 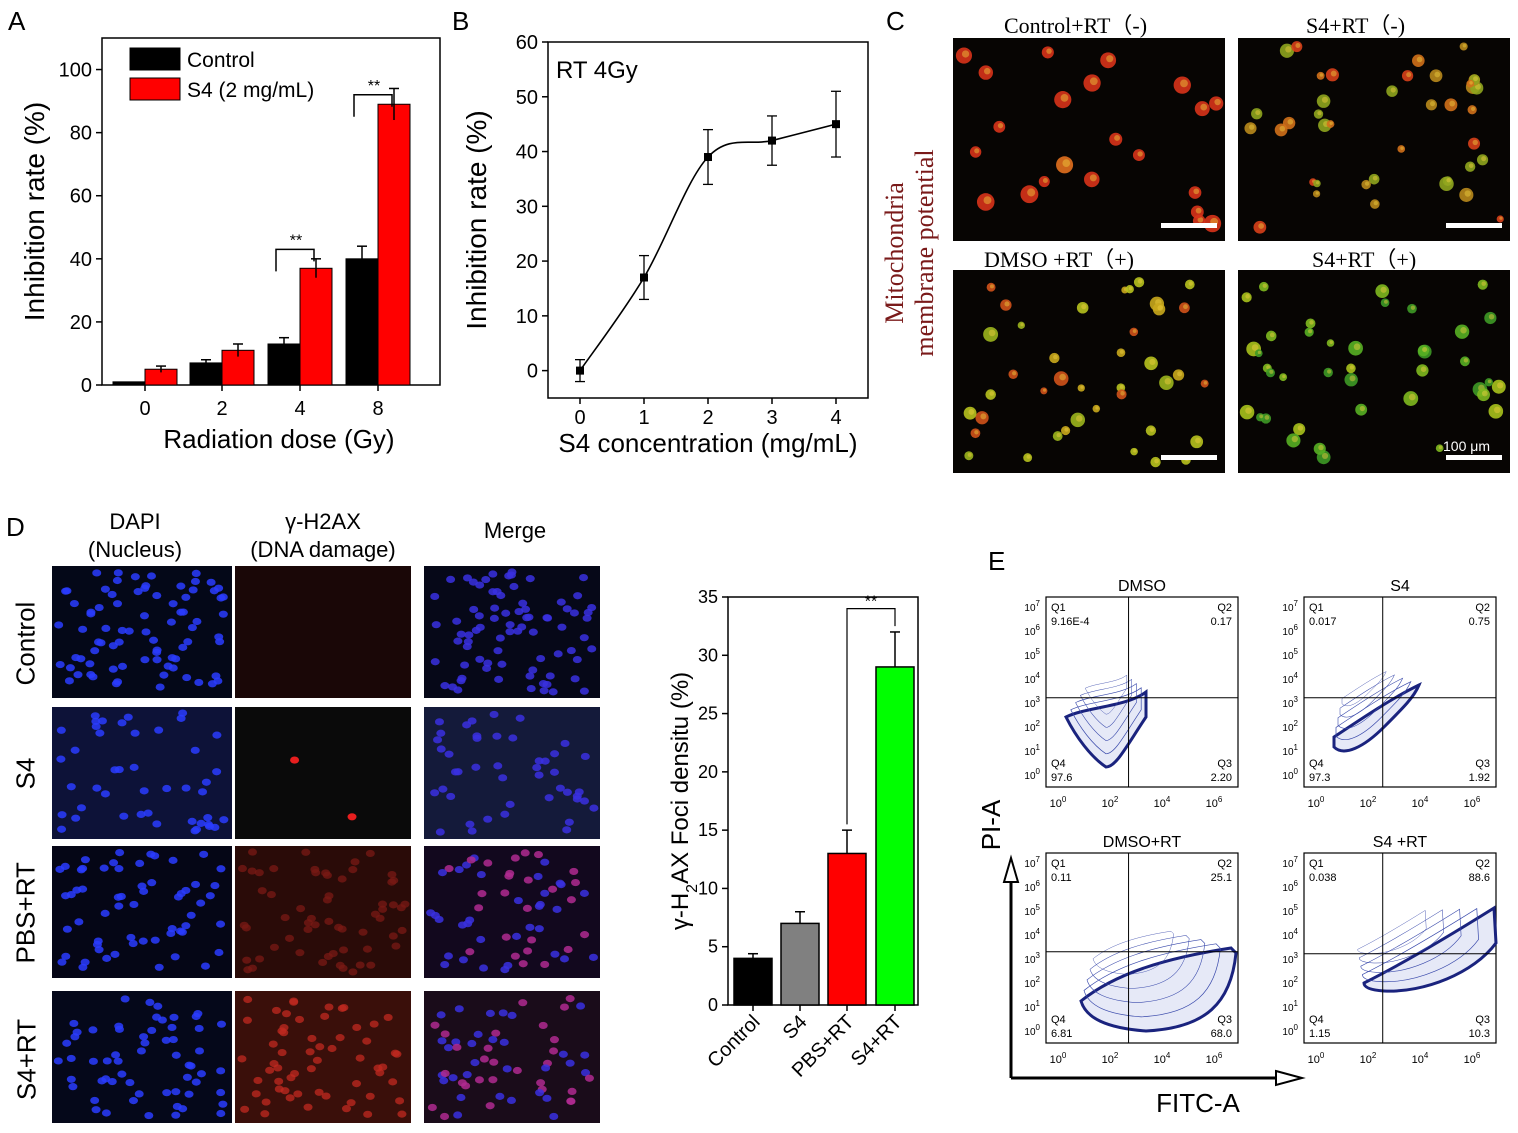 I want to click on ytick-e-exp: 4, so click(x=1038, y=931).